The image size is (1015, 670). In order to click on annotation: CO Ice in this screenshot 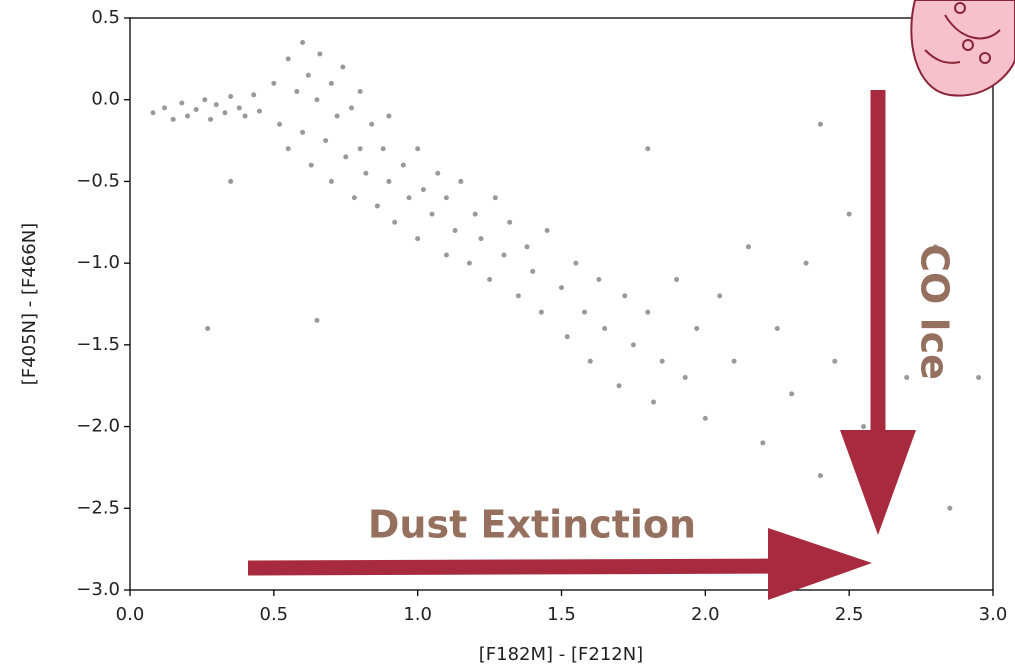, I will do `click(935, 312)`.